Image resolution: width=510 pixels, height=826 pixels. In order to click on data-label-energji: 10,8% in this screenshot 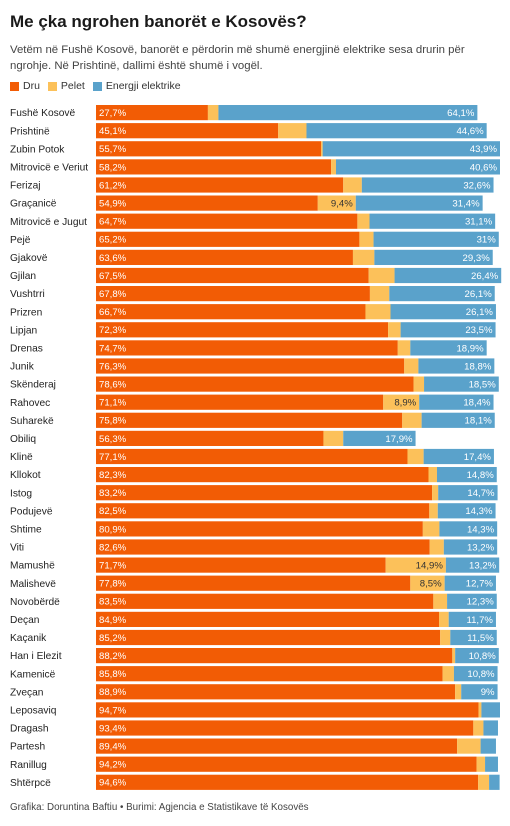, I will do `click(481, 674)`.